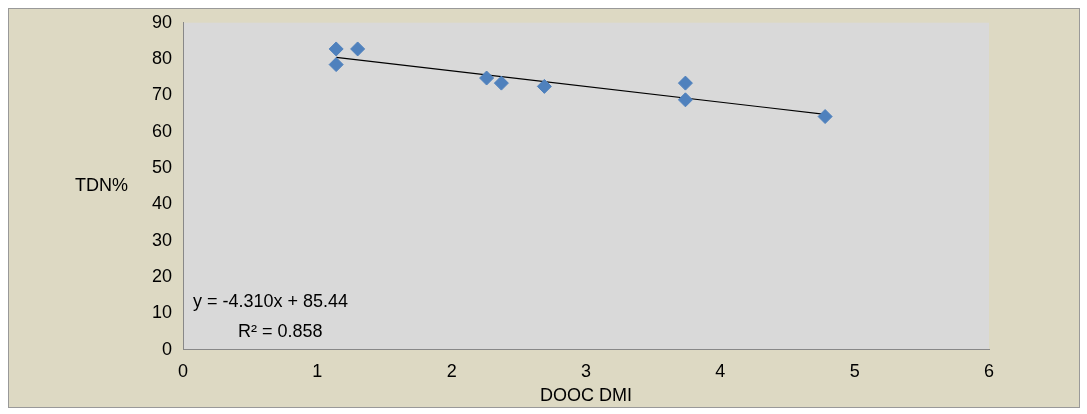  What do you see at coordinates (162, 239) in the screenshot?
I see `y-tick-label: 30` at bounding box center [162, 239].